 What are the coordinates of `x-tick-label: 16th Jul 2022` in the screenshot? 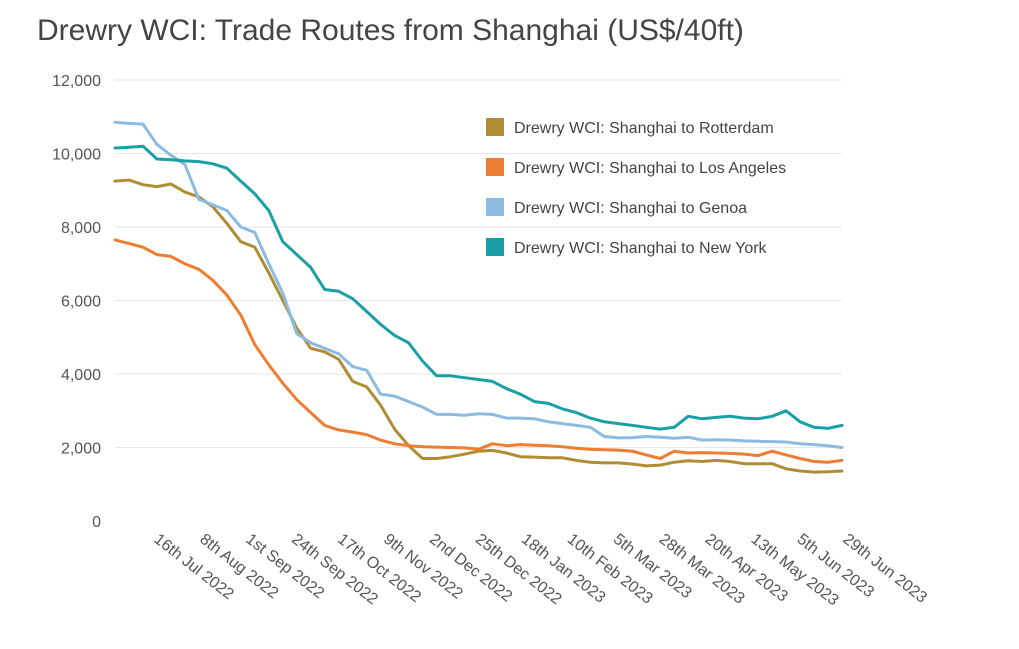 It's located at (193, 567).